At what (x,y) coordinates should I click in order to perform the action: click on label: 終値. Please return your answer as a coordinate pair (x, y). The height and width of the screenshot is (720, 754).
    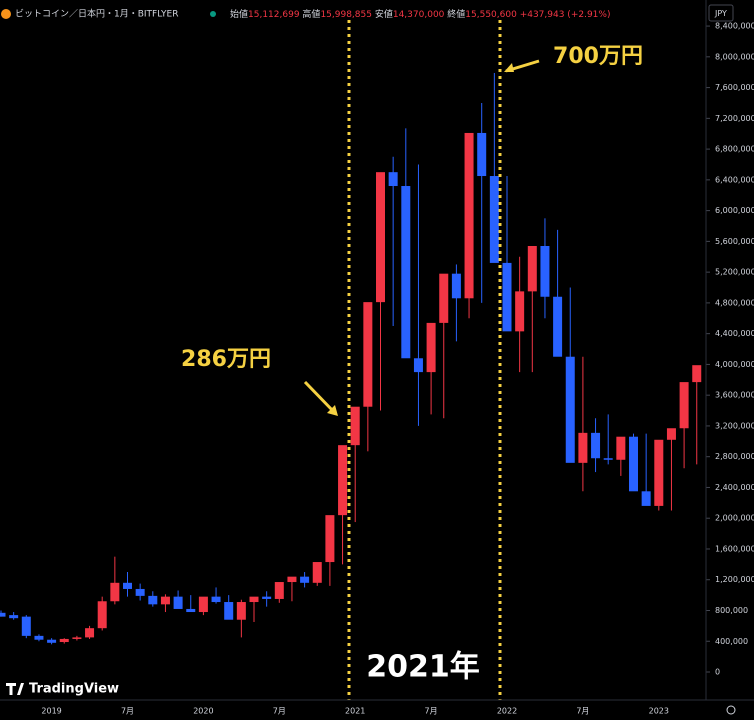
    Looking at the image, I should click on (456, 14).